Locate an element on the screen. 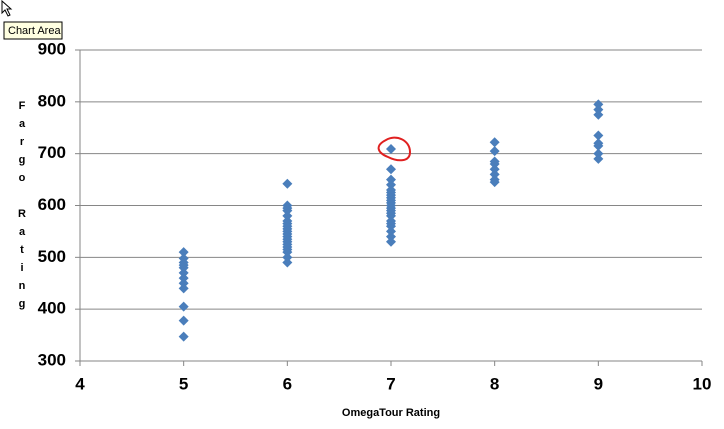 The image size is (724, 429). x-tick-label: 7 is located at coordinates (390, 383).